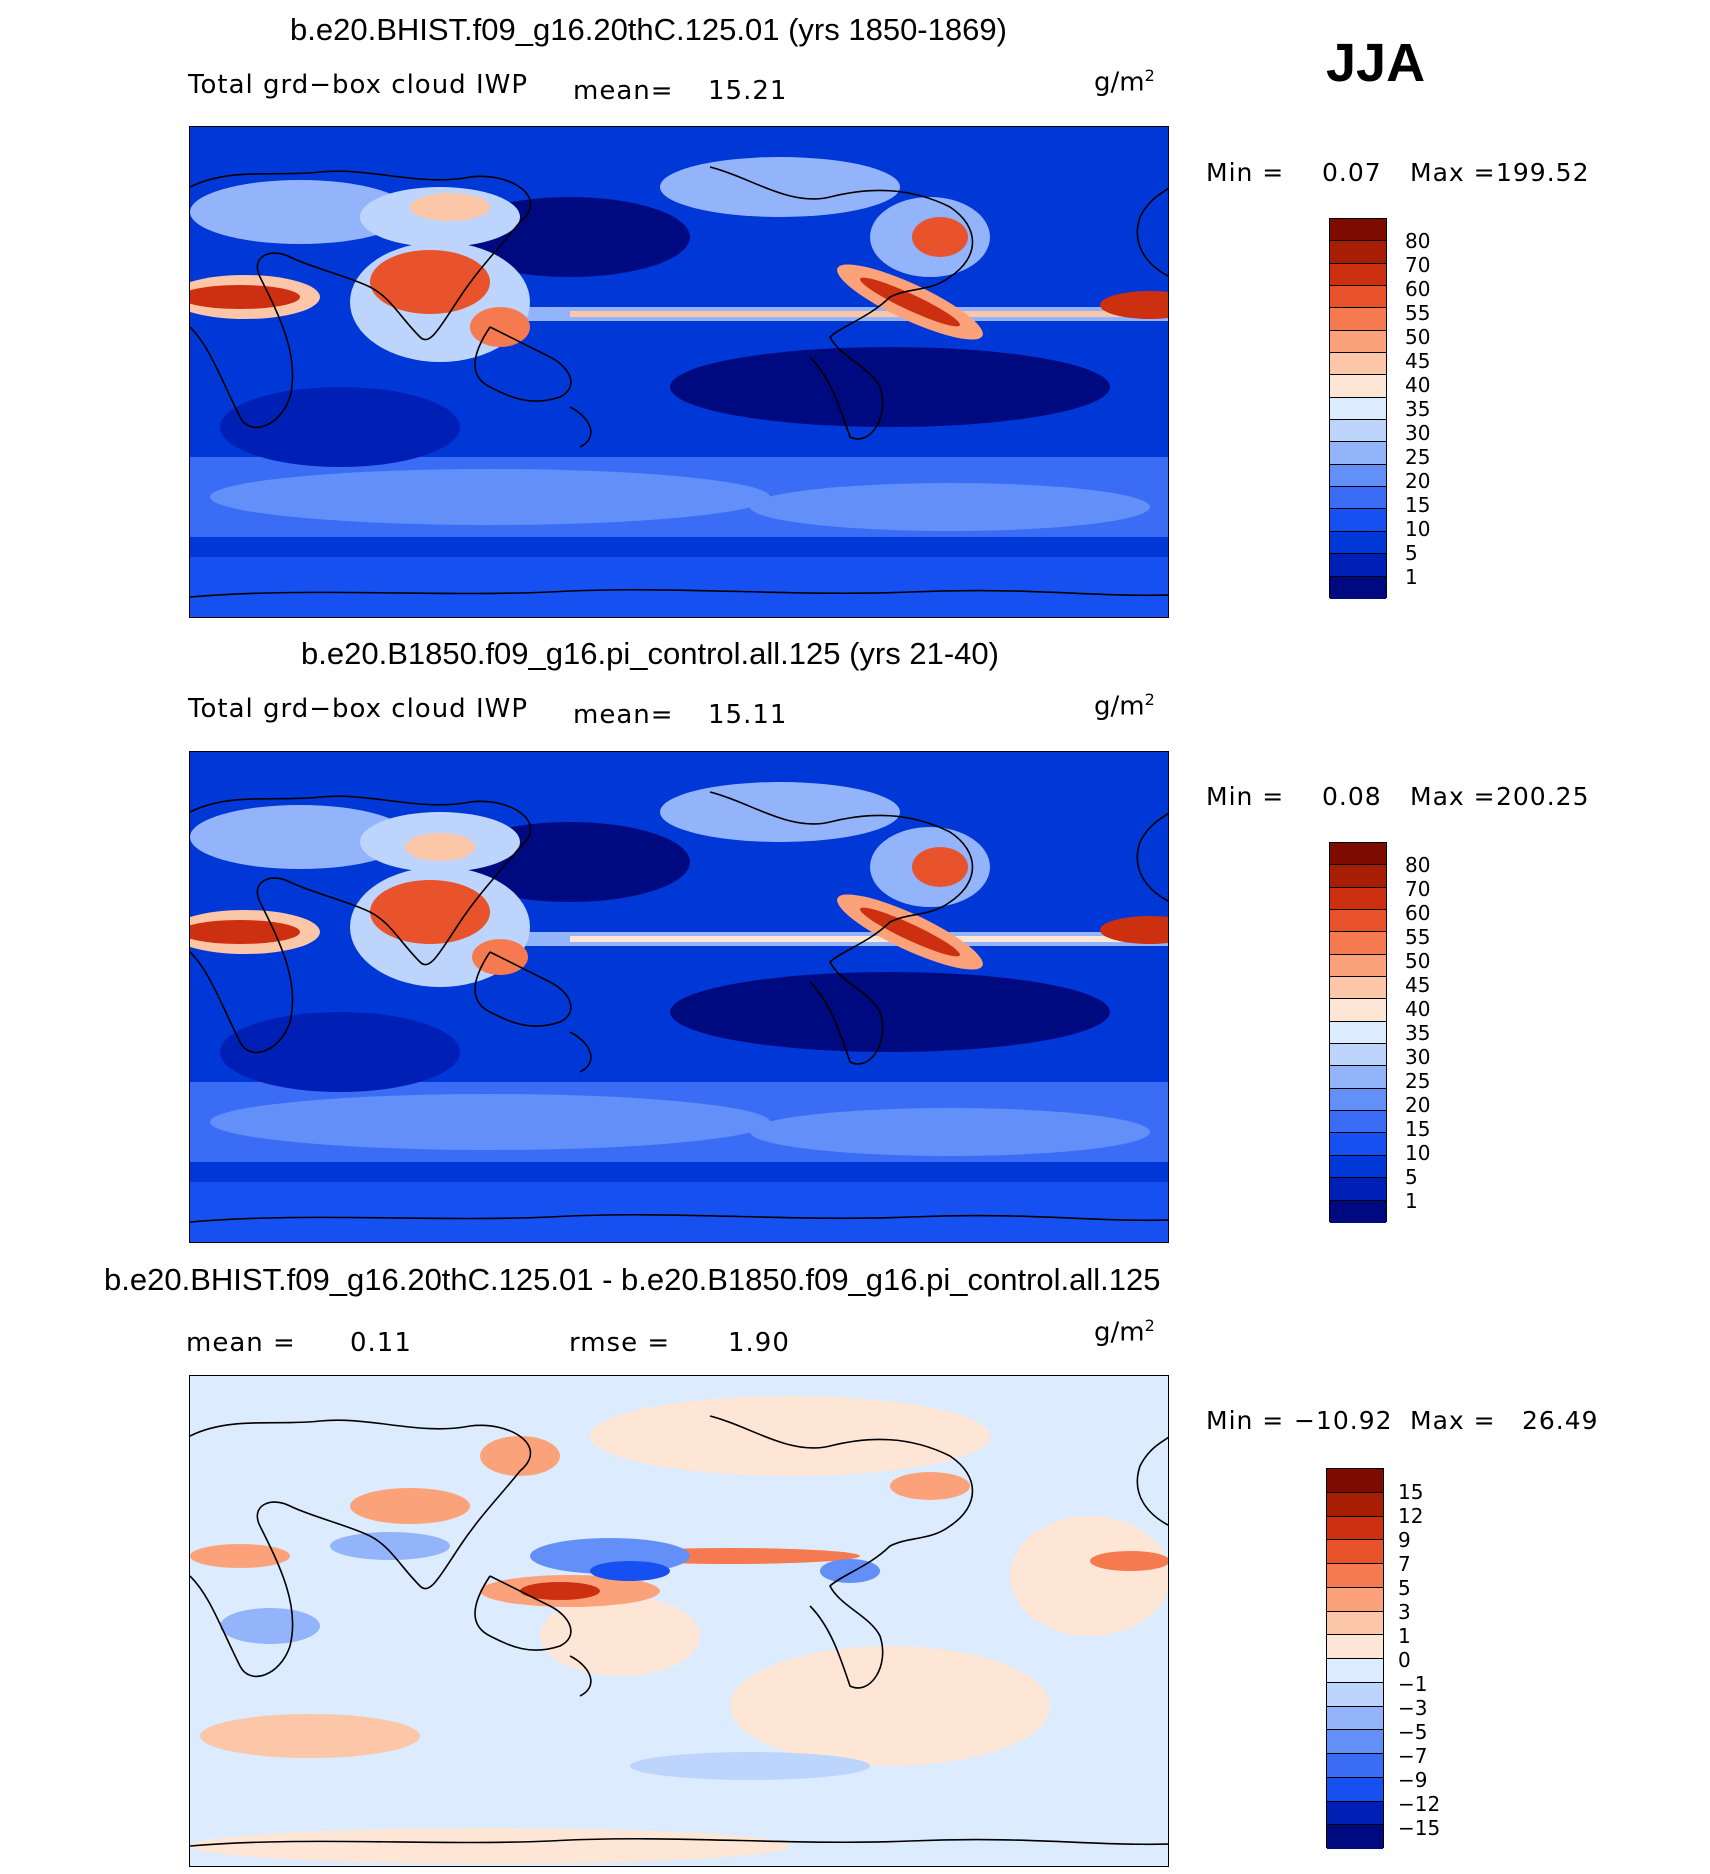 This screenshot has width=1710, height=1874. What do you see at coordinates (245, 932) in the screenshot?
I see `africa-core` at bounding box center [245, 932].